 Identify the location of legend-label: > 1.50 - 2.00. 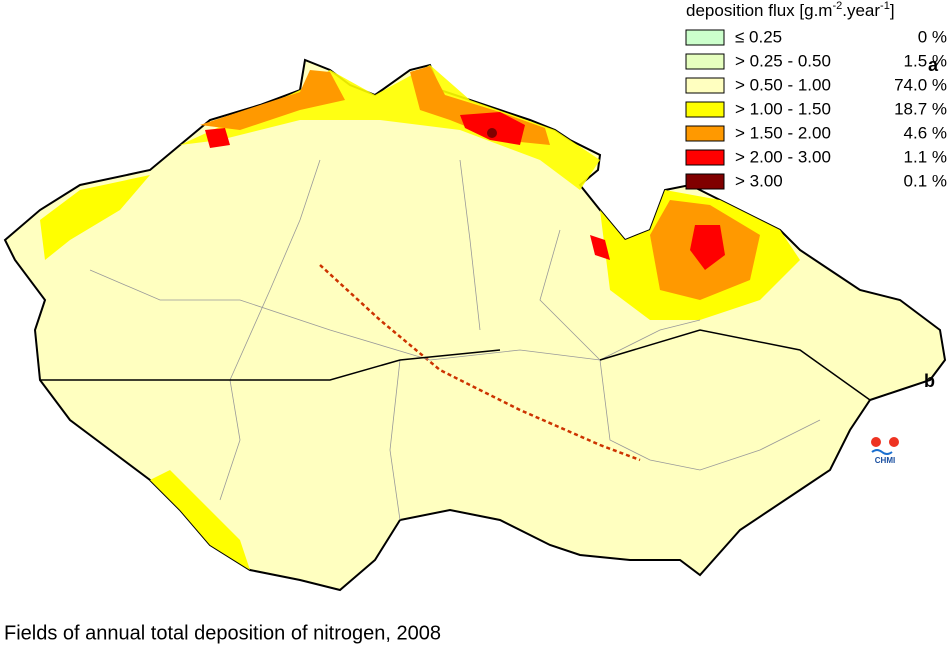
(783, 132).